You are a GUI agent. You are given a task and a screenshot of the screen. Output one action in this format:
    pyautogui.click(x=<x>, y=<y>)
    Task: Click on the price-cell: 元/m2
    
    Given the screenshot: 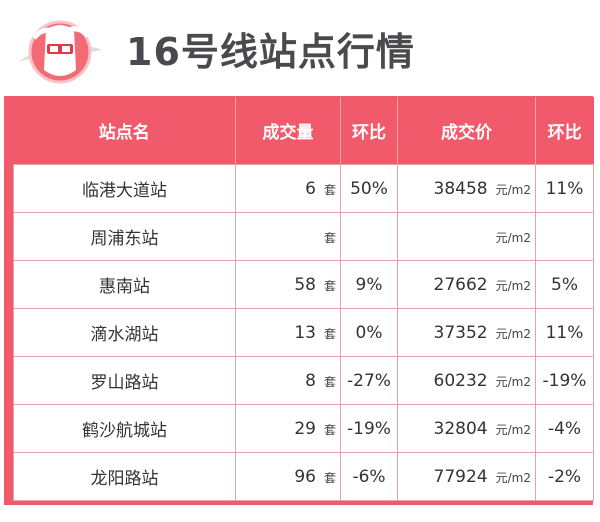 What is the action you would take?
    pyautogui.click(x=466, y=236)
    